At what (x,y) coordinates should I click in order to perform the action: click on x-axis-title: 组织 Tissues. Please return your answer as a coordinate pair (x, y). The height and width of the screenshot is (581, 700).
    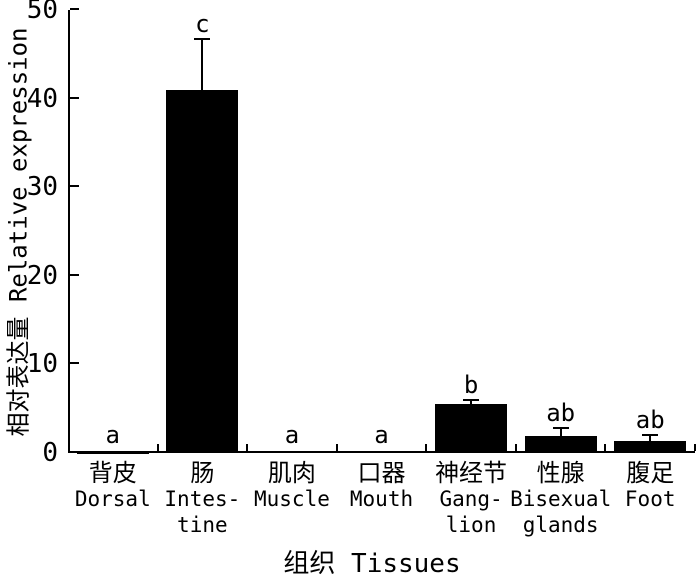
    Looking at the image, I should click on (372, 564).